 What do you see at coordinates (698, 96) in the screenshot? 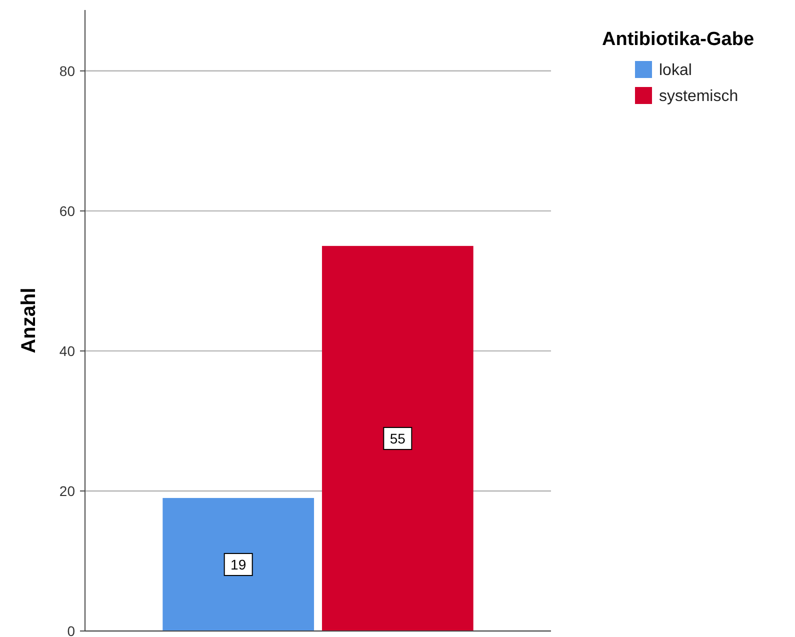
I see `legend-label: systemisch` at bounding box center [698, 96].